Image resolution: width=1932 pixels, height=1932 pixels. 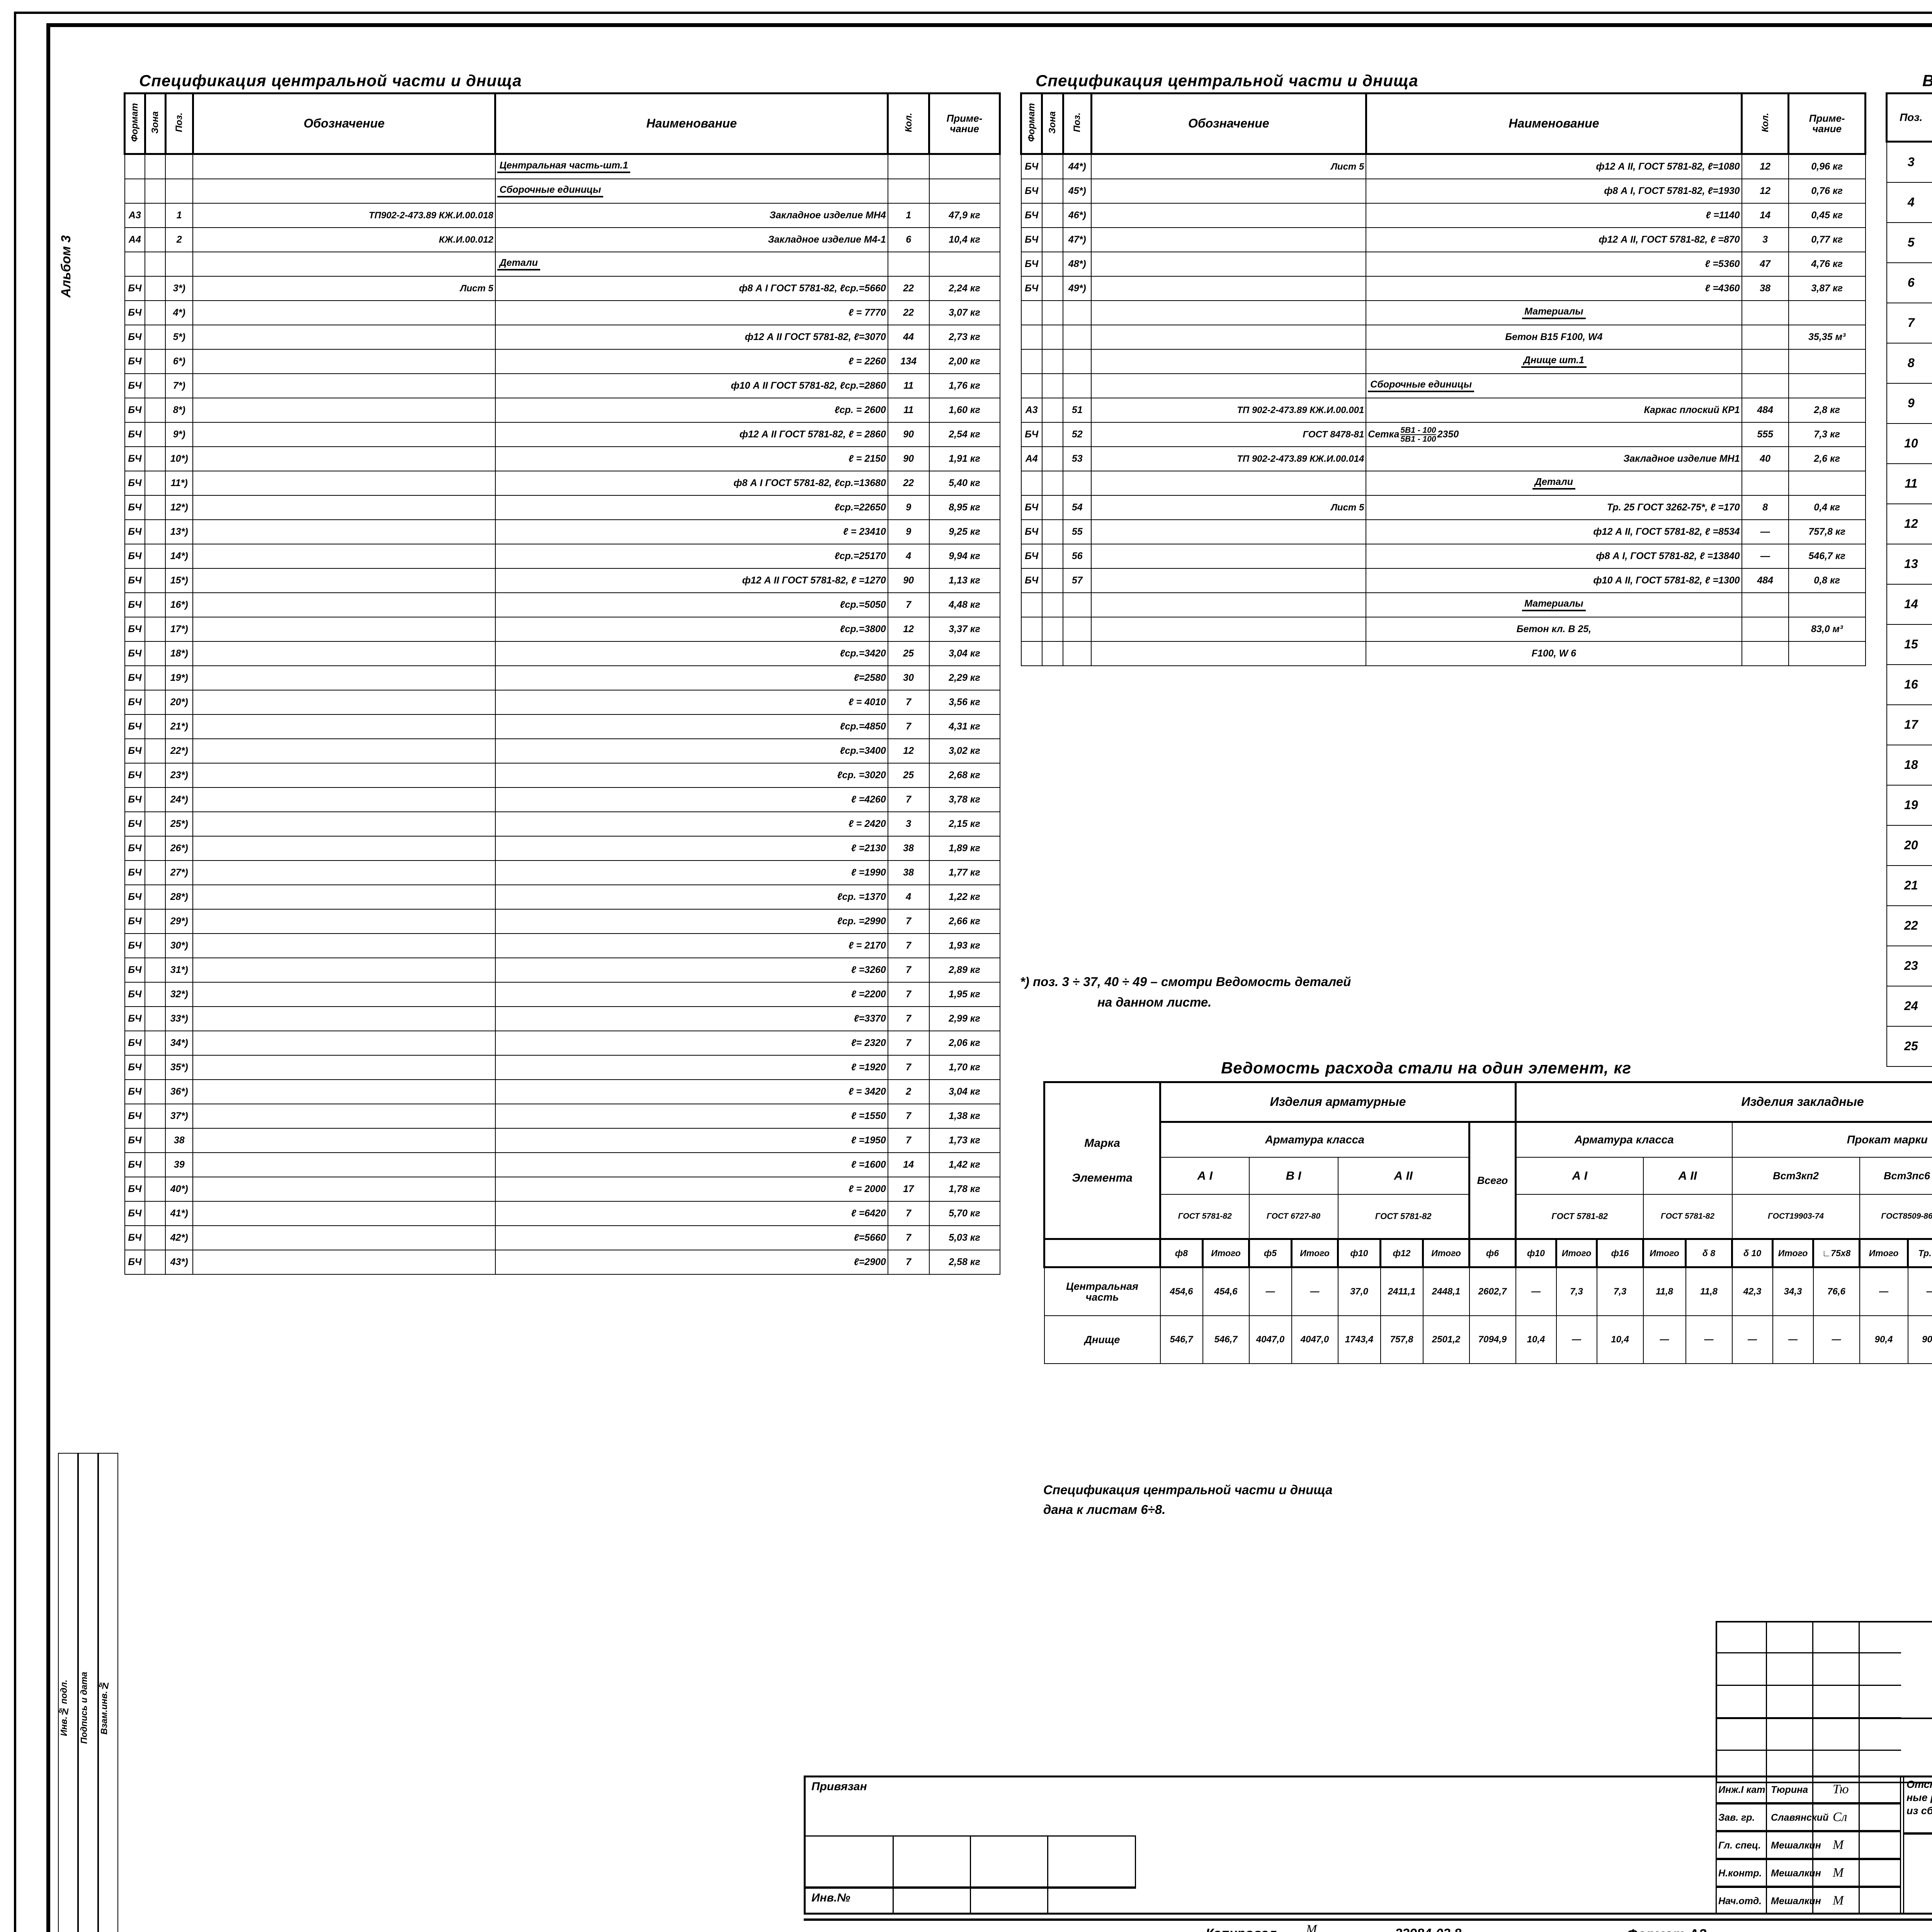 I want to click on cell-poz: 13, so click(x=1909, y=564).